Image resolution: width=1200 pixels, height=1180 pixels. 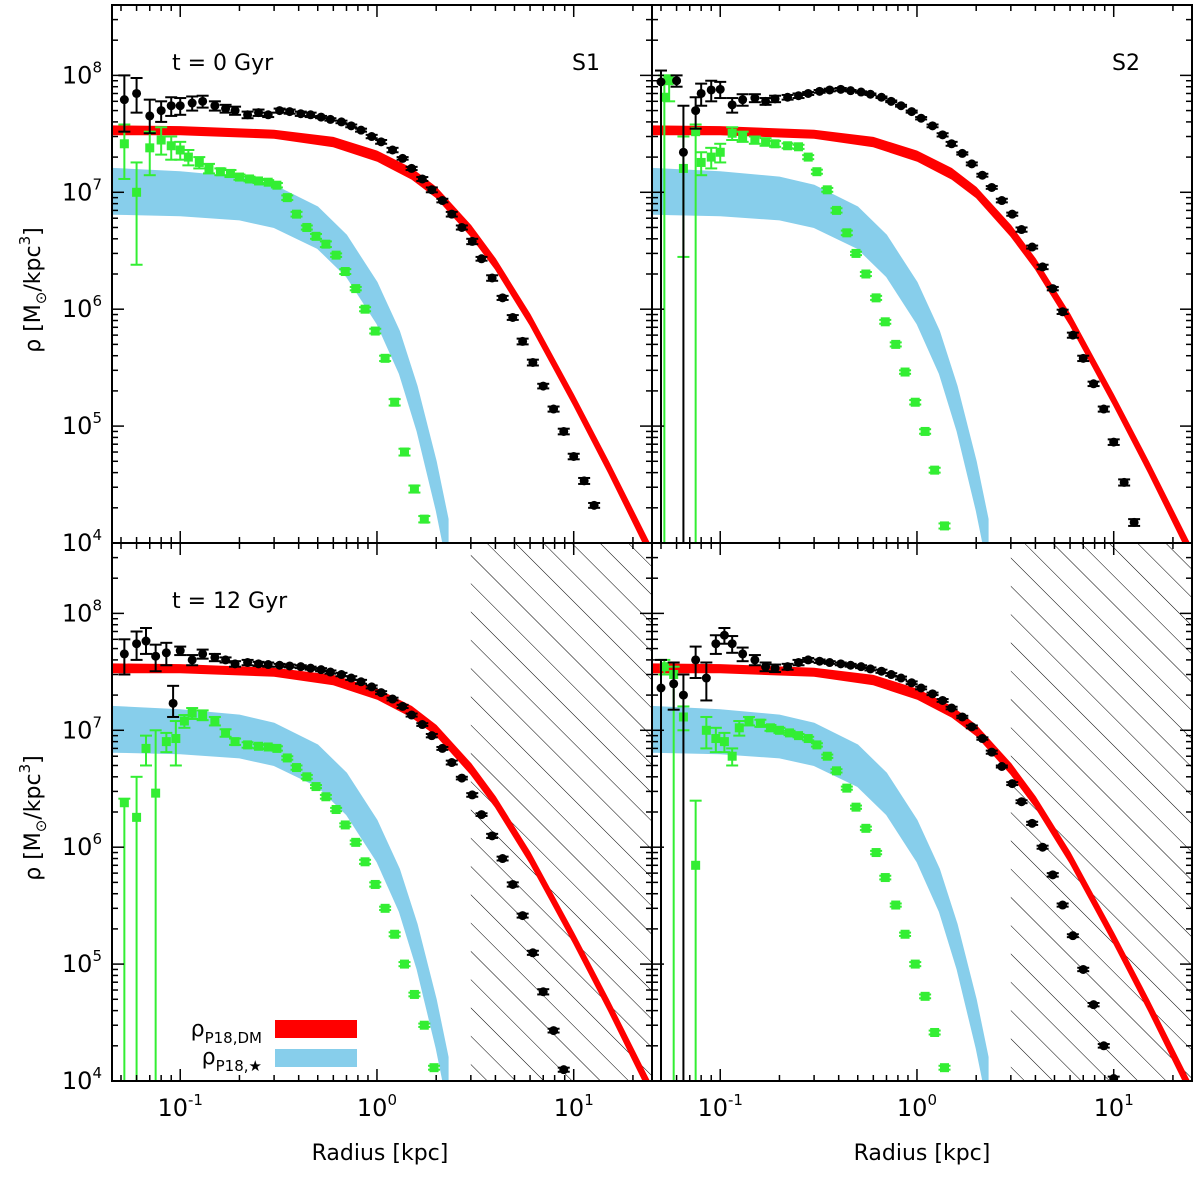 What do you see at coordinates (226, 1032) in the screenshot?
I see `legend-dm-label: ρP18,DM` at bounding box center [226, 1032].